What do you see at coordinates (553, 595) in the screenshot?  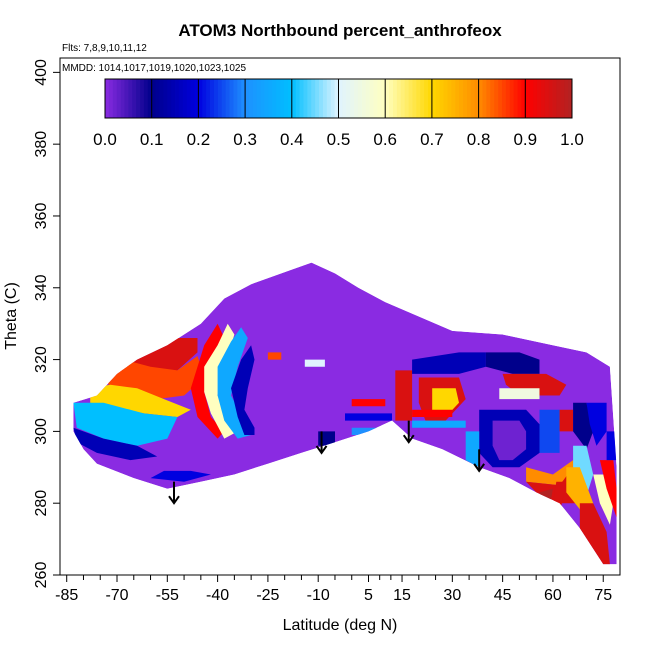 I see `x-tick-label: 60` at bounding box center [553, 595].